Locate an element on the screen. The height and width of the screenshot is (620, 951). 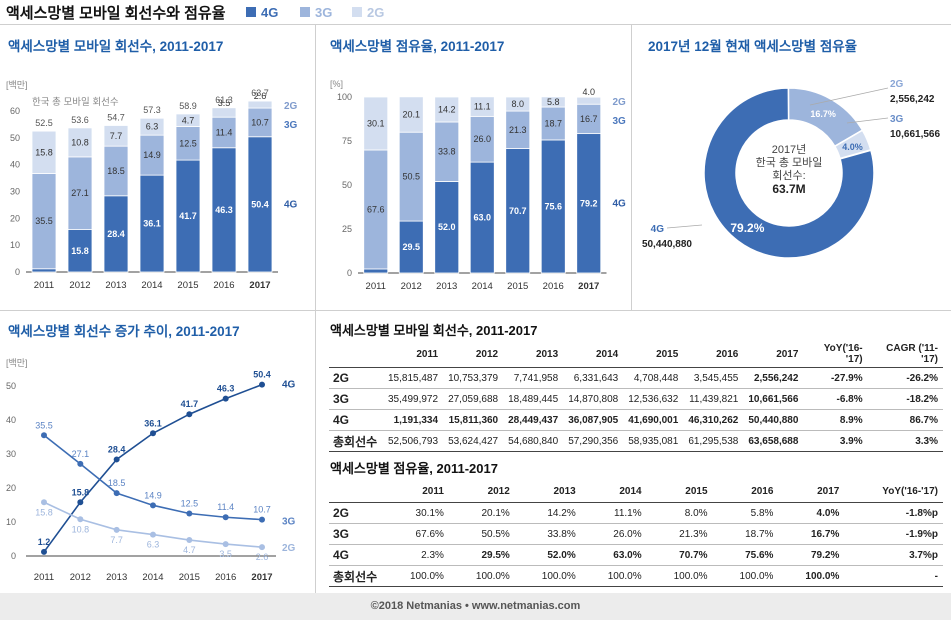
table-cell: 28,449,437 is located at coordinates (533, 420).